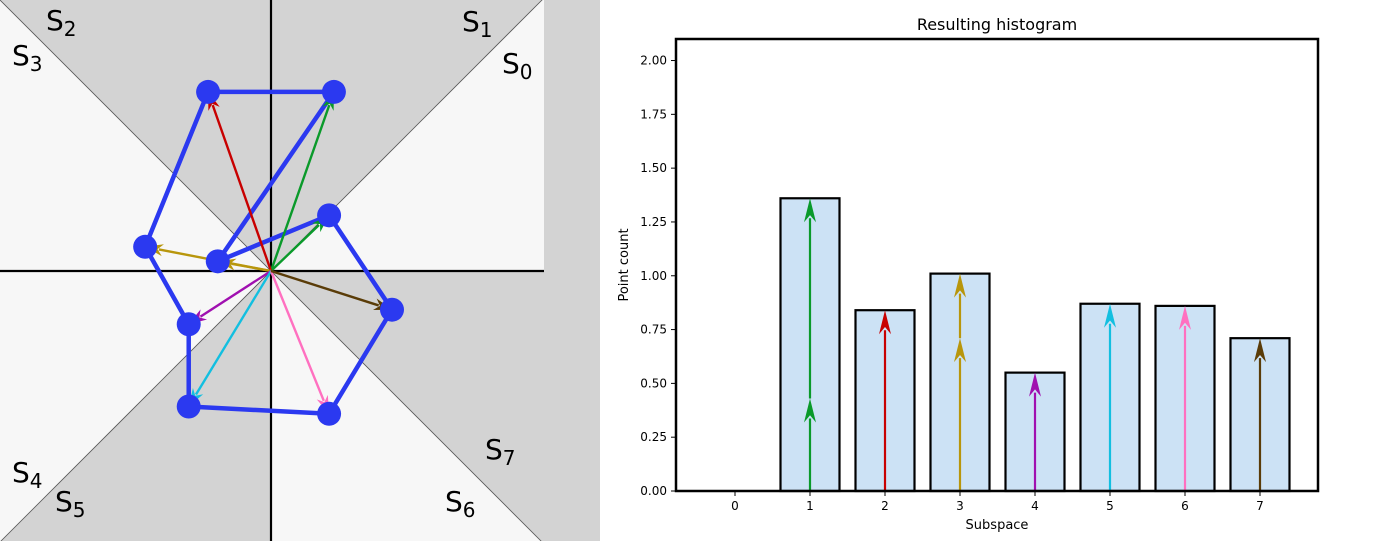 The width and height of the screenshot is (1382, 545). What do you see at coordinates (653, 222) in the screenshot?
I see `y-tick-label: 1.25` at bounding box center [653, 222].